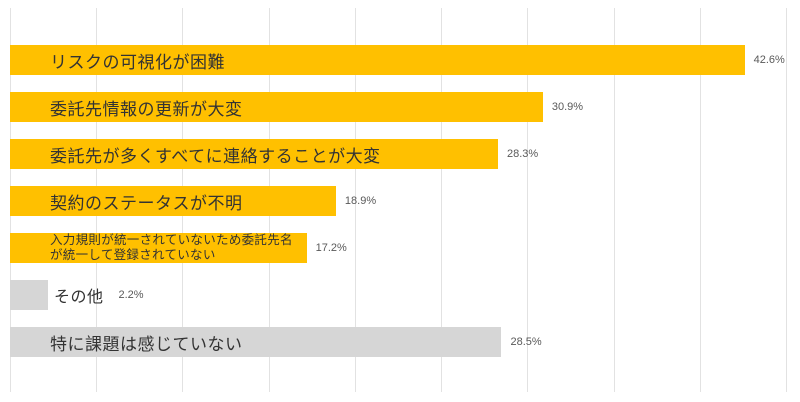 This screenshot has height=402, width=800. What do you see at coordinates (146, 109) in the screenshot?
I see `bar-category-label: 委託先情報の更新が大変` at bounding box center [146, 109].